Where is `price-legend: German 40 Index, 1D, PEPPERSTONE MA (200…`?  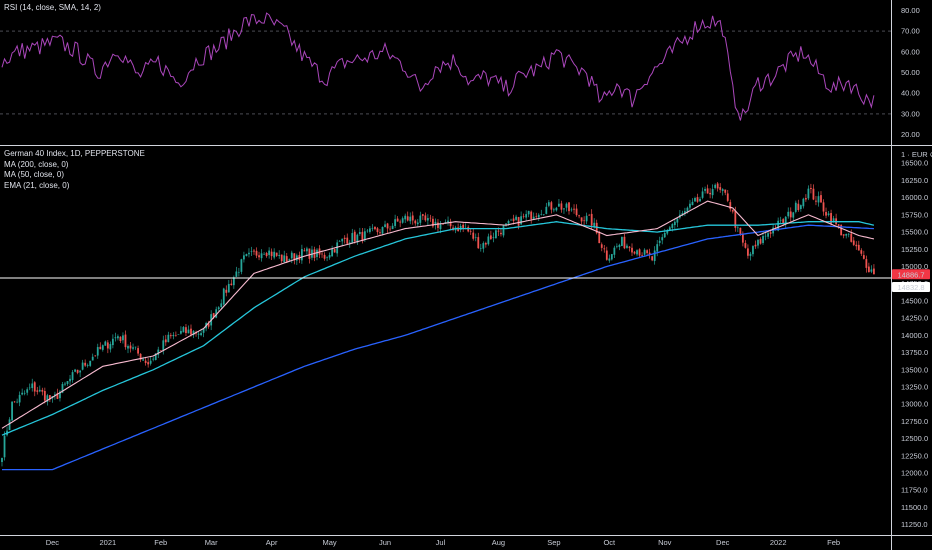 price-legend: German 40 Index, 1D, PEPPERSTONE MA (200… is located at coordinates (74, 170).